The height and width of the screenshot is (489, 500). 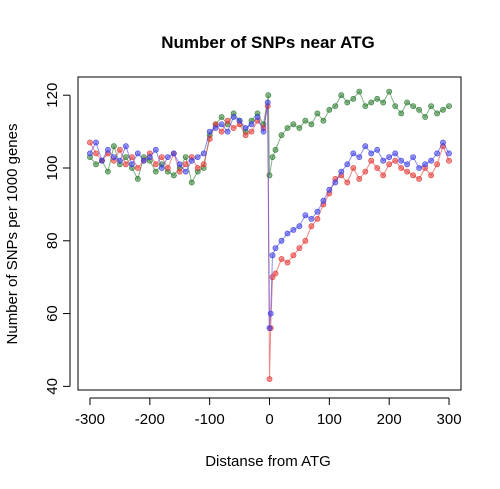 I want to click on y-tick-label: 40, so click(x=52, y=386).